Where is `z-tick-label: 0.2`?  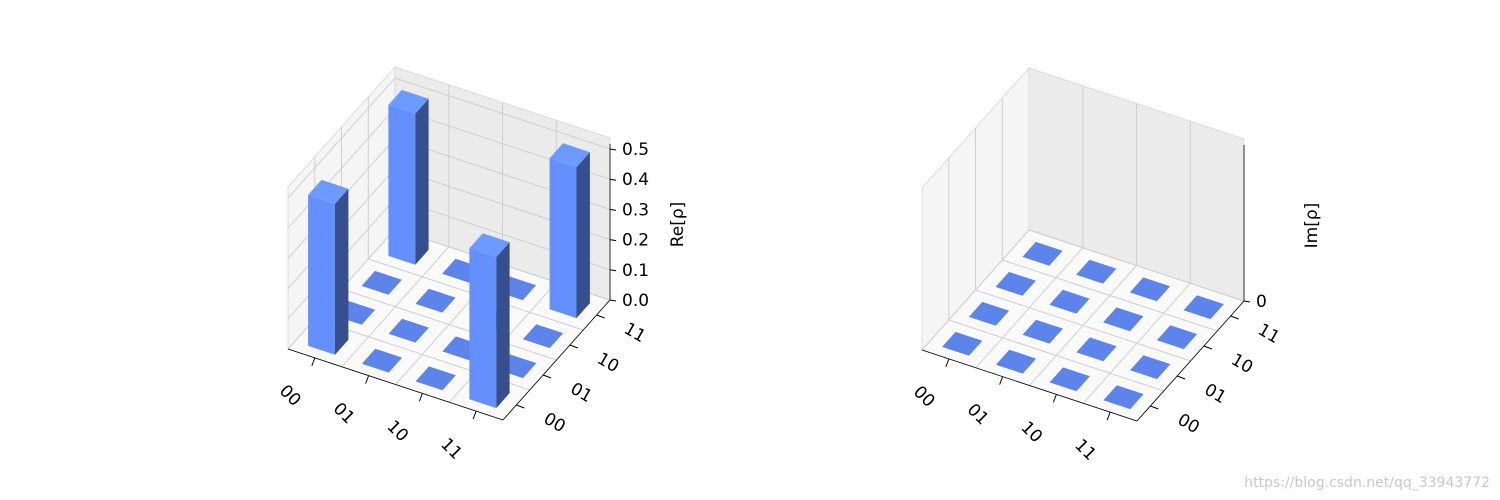
z-tick-label: 0.2 is located at coordinates (635, 241).